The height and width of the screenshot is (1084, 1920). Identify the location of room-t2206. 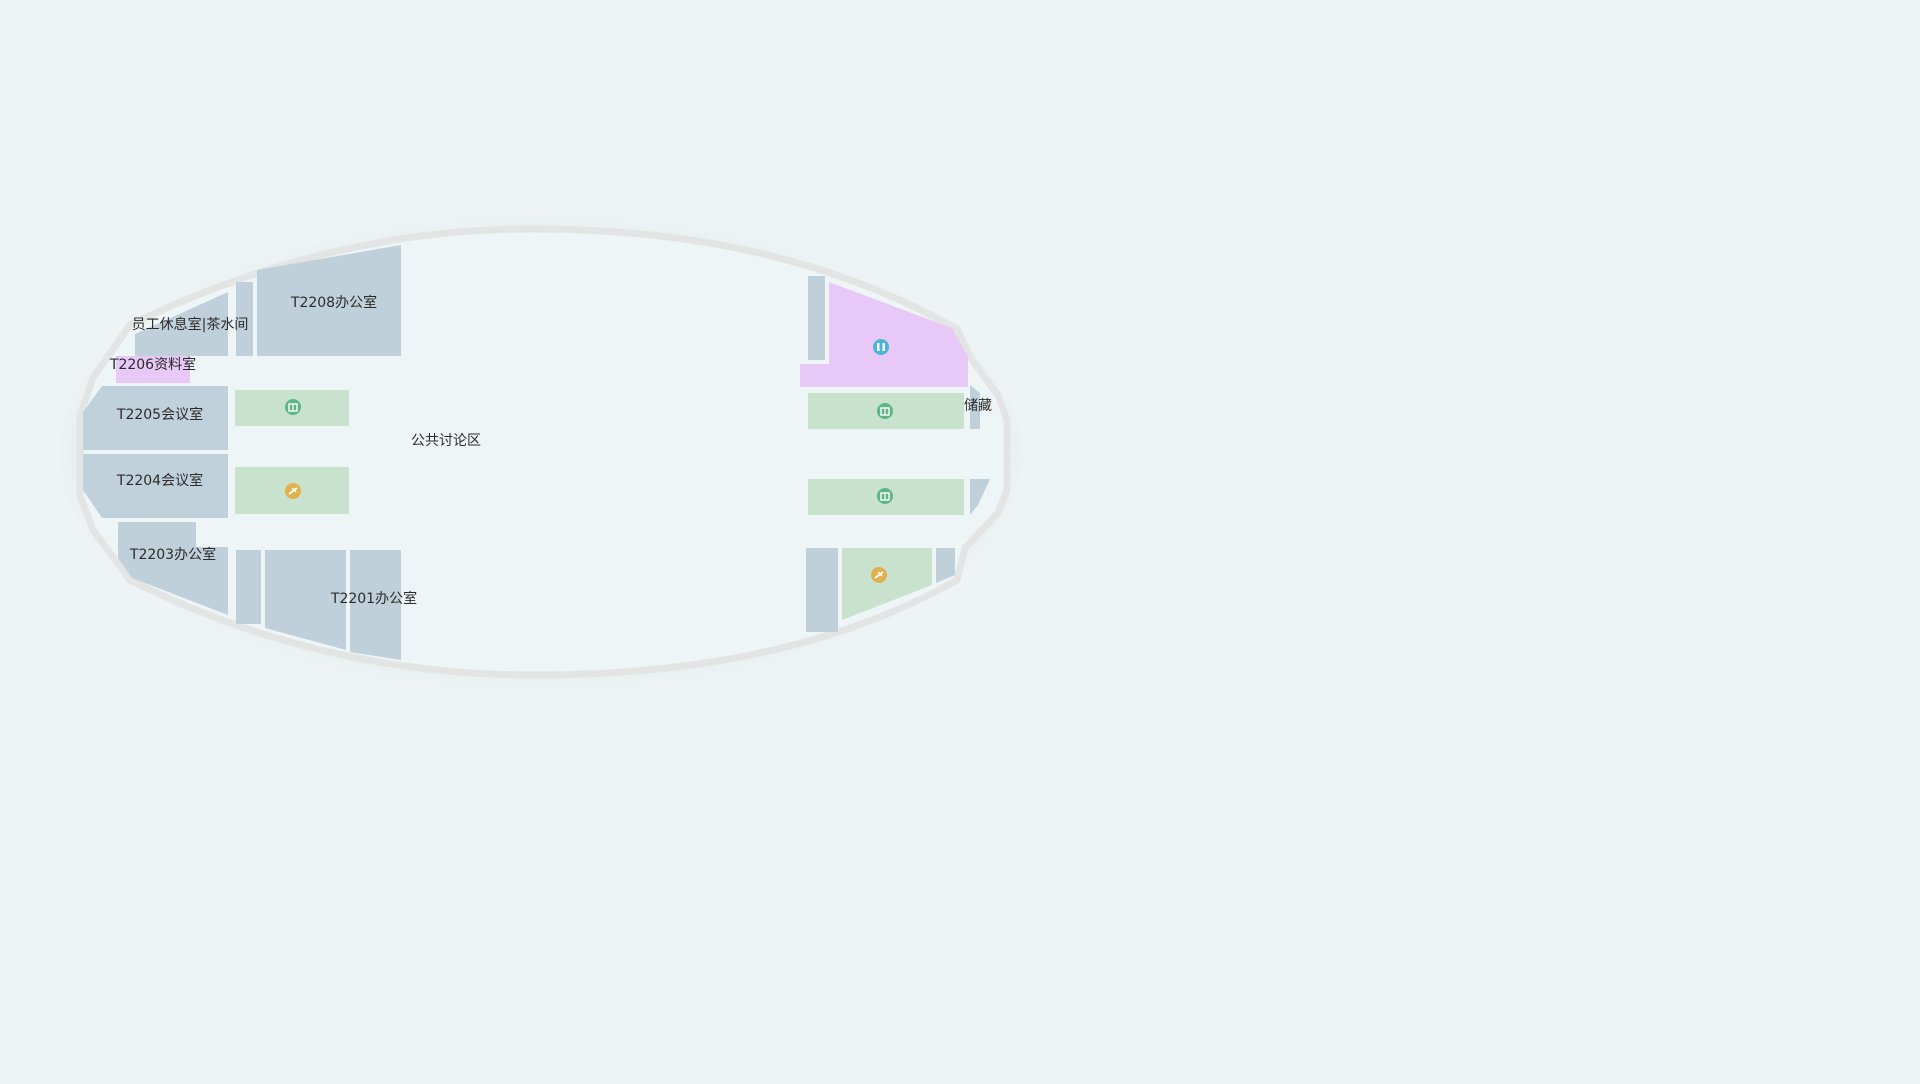
(153, 369).